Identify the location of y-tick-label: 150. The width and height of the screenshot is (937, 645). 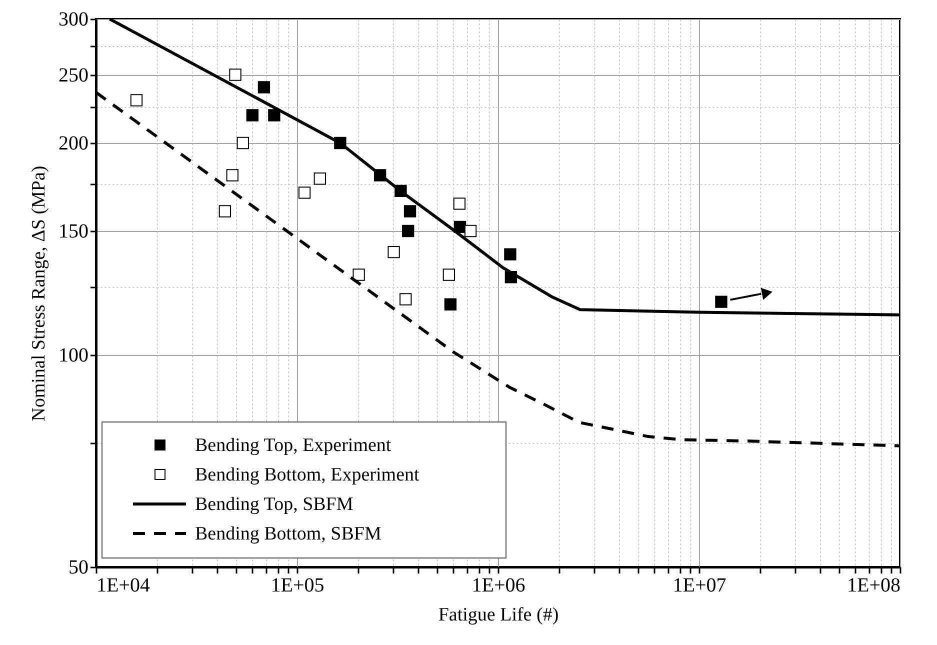
(73, 231).